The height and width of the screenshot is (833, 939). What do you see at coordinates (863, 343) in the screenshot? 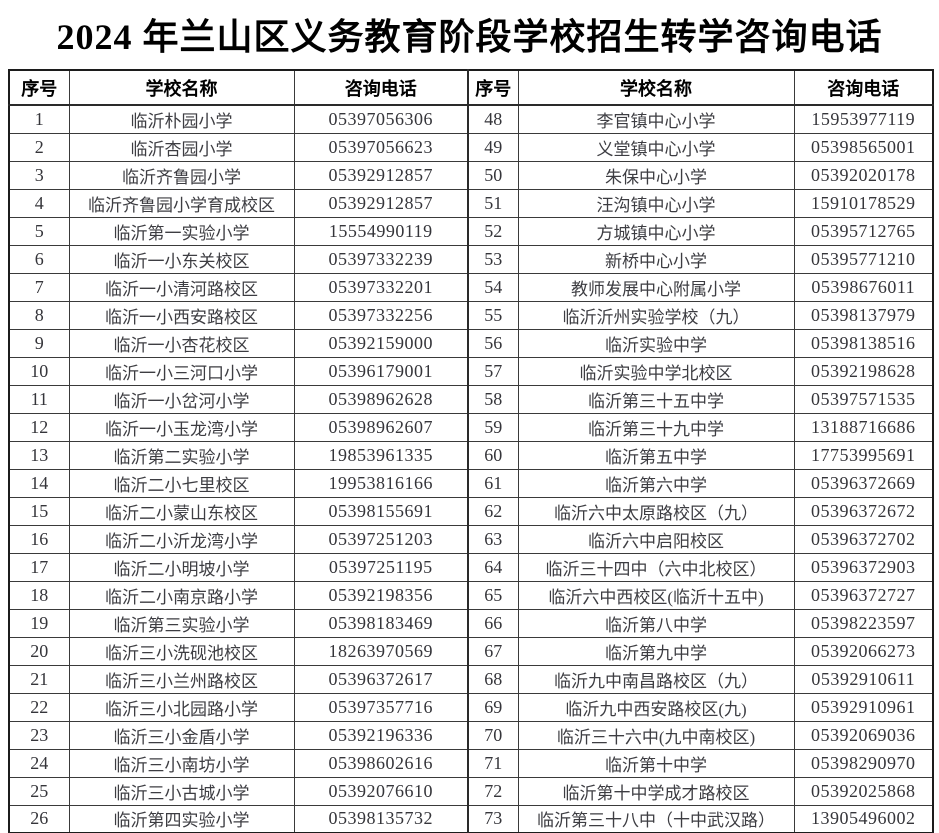
I see `phone-cell: 05398138516` at bounding box center [863, 343].